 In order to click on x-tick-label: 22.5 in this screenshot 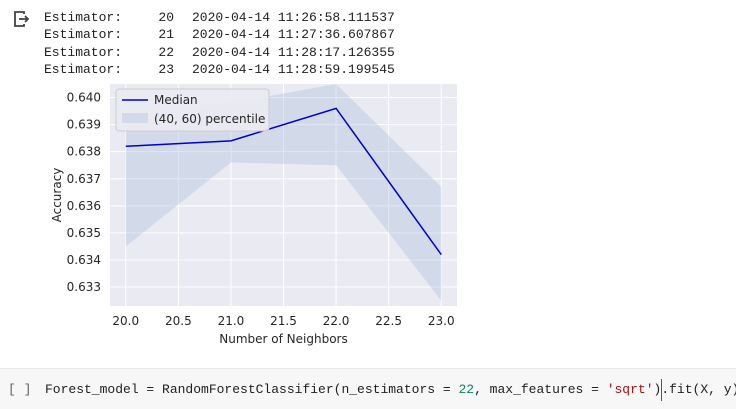, I will do `click(388, 321)`.